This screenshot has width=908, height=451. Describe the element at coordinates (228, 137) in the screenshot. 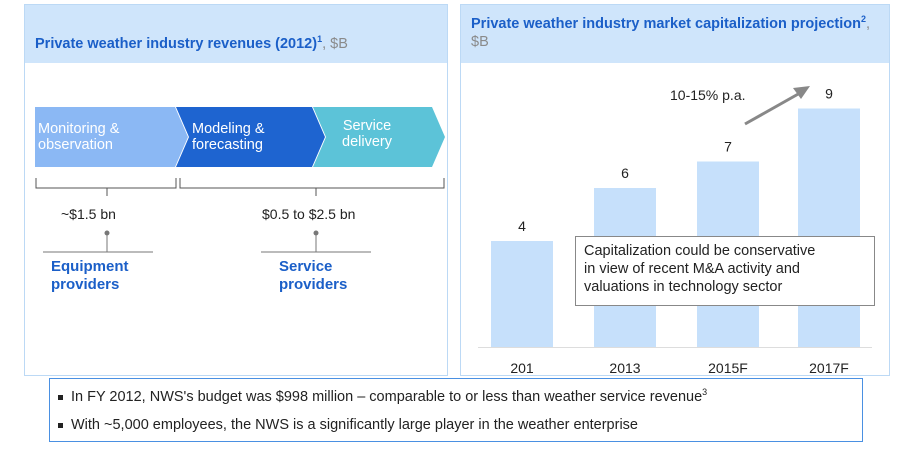

I see `chevron-modeling-label: Modeling & forecasting` at that location.